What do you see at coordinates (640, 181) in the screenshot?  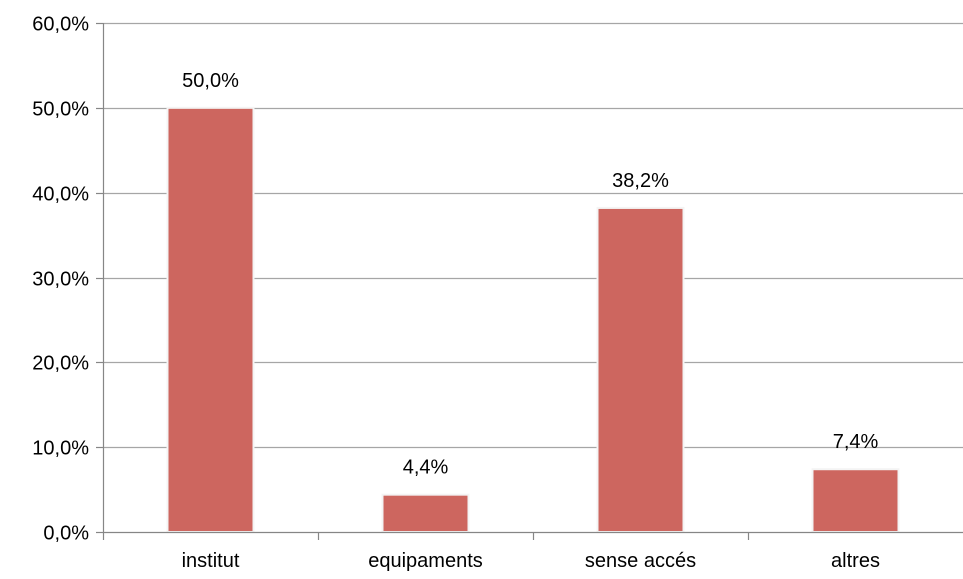 I see `bar-value-label: 38,2%` at bounding box center [640, 181].